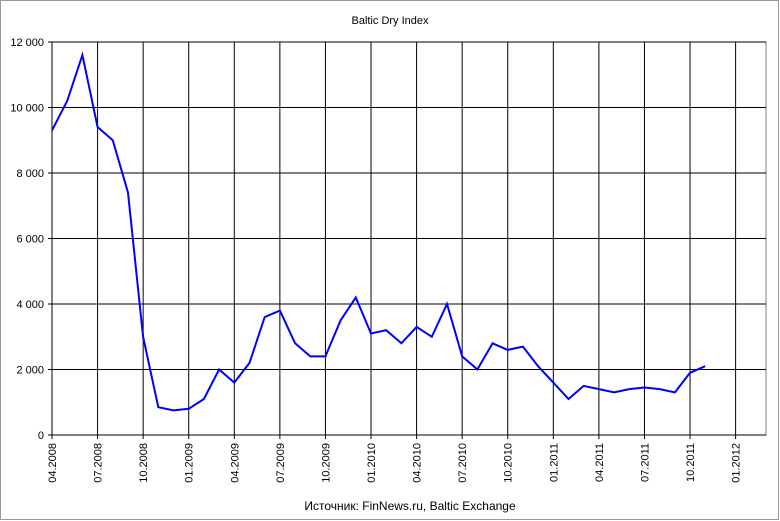 Image resolution: width=780 pixels, height=521 pixels. What do you see at coordinates (41, 436) in the screenshot?
I see `y-tick-label: 0` at bounding box center [41, 436].